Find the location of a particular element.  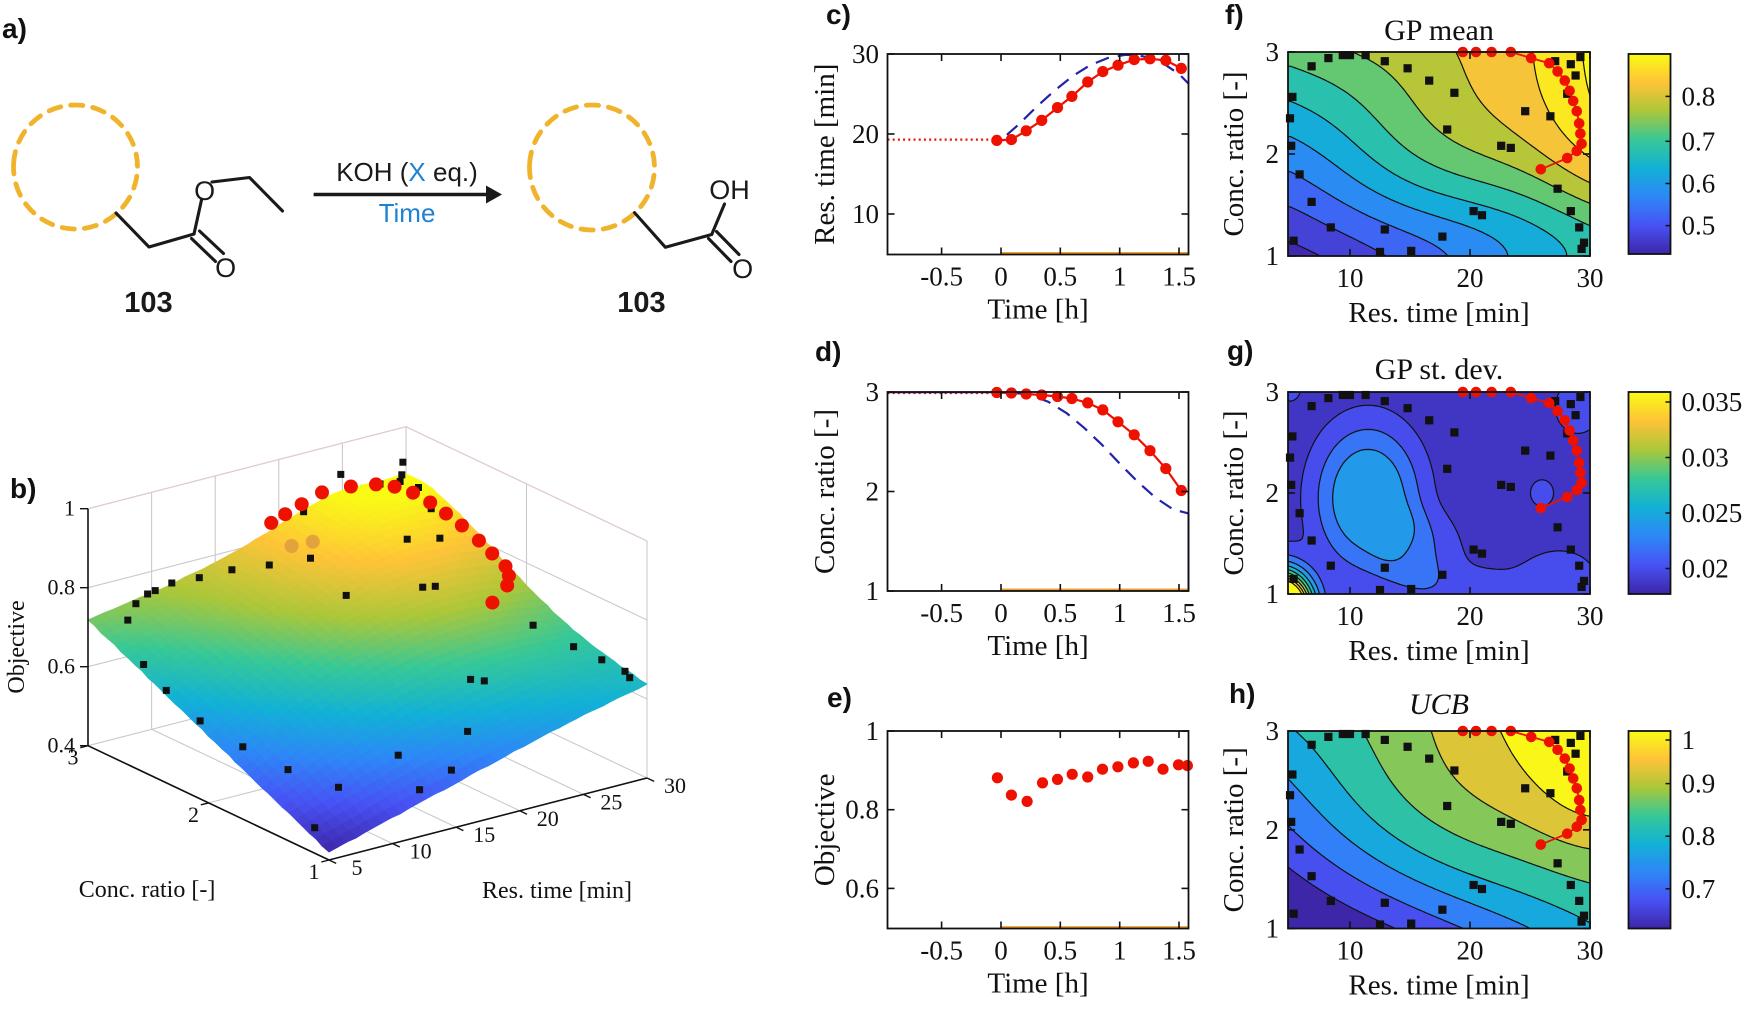

svg-text: KOH (X eq.) is located at coordinates (407, 172).